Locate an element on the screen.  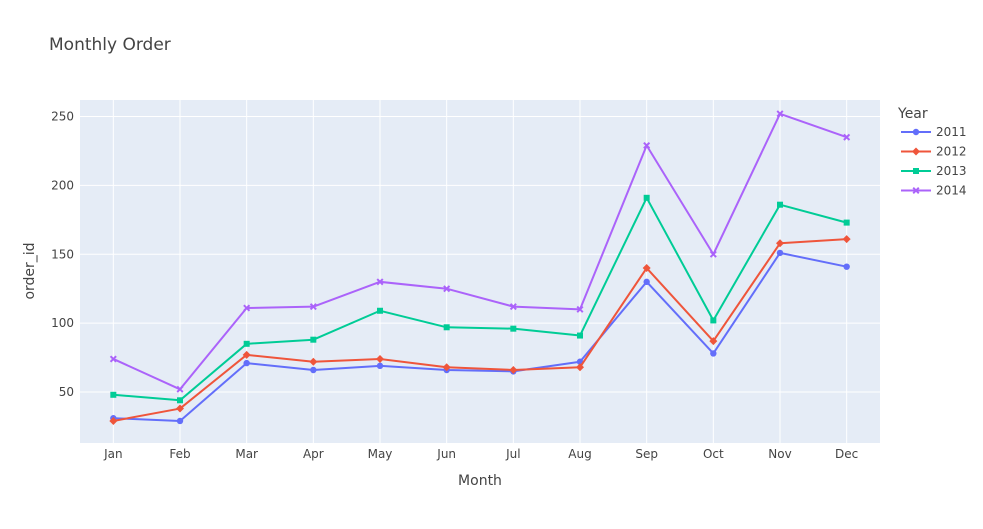
data-point-2011-Sep is located at coordinates (646, 282).